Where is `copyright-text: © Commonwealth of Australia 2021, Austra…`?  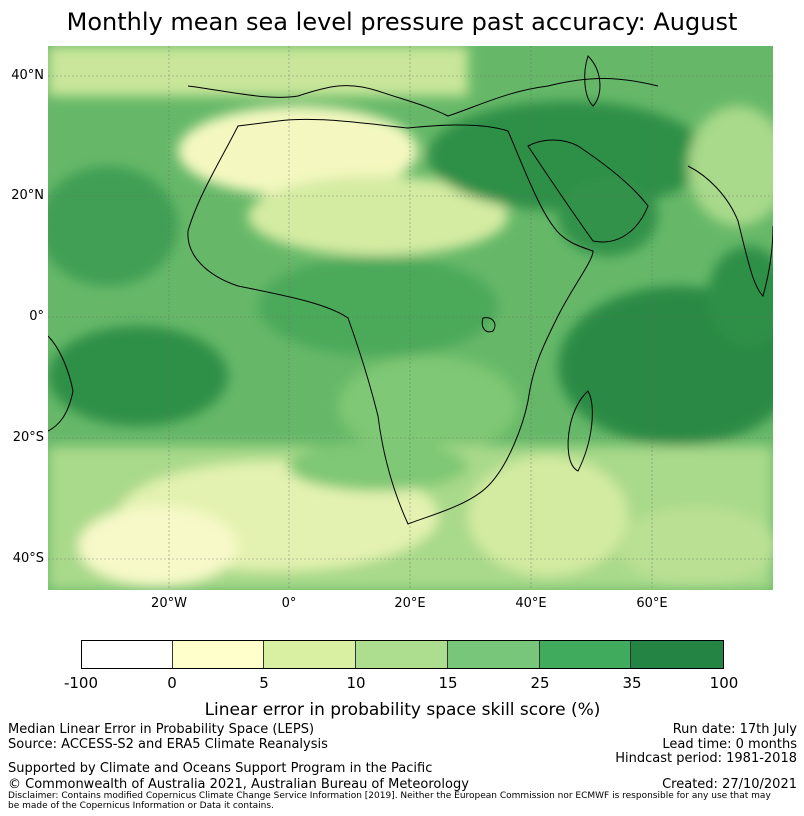
copyright-text: © Commonwealth of Australia 2021, Austra… is located at coordinates (238, 784).